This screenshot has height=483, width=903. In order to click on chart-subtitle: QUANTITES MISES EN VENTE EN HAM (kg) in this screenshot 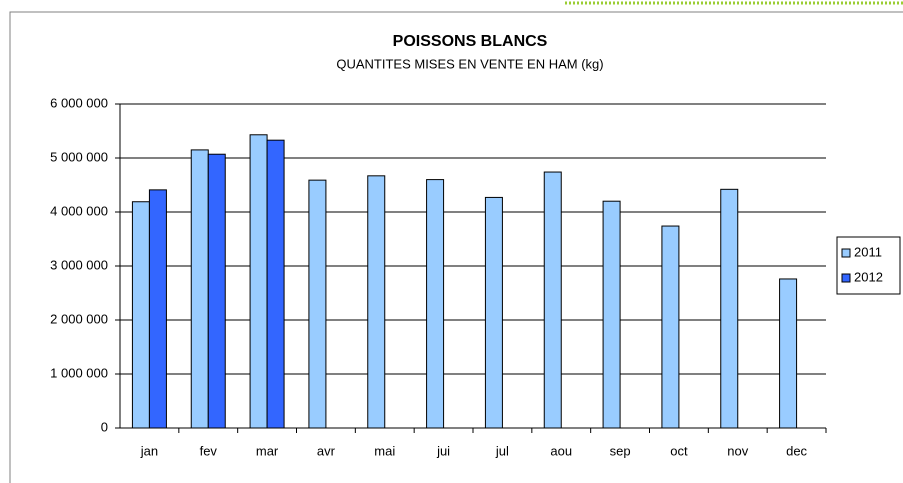, I will do `click(469, 63)`.